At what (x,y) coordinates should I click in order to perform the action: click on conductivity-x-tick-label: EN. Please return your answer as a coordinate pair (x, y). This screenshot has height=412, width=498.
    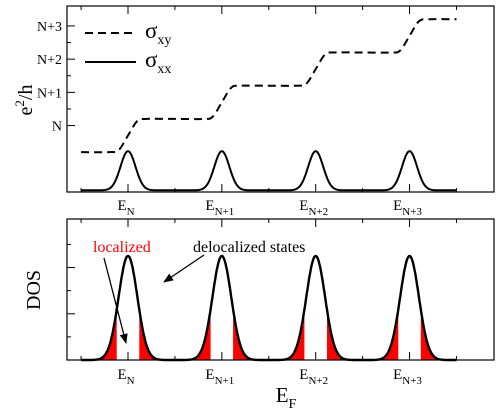
    Looking at the image, I should click on (125, 208).